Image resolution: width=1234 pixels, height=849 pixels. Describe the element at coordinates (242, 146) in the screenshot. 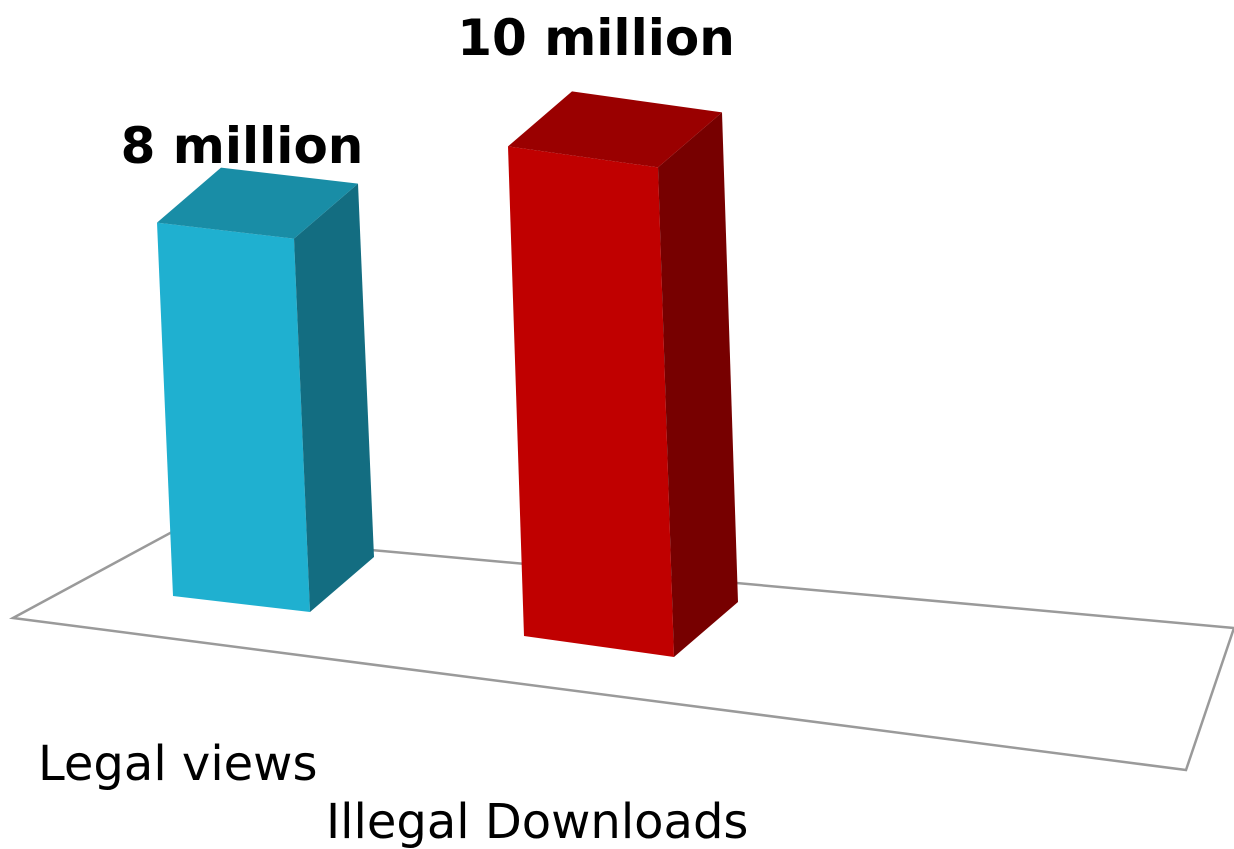

I see `data-label-legal-views: 8 million` at that location.